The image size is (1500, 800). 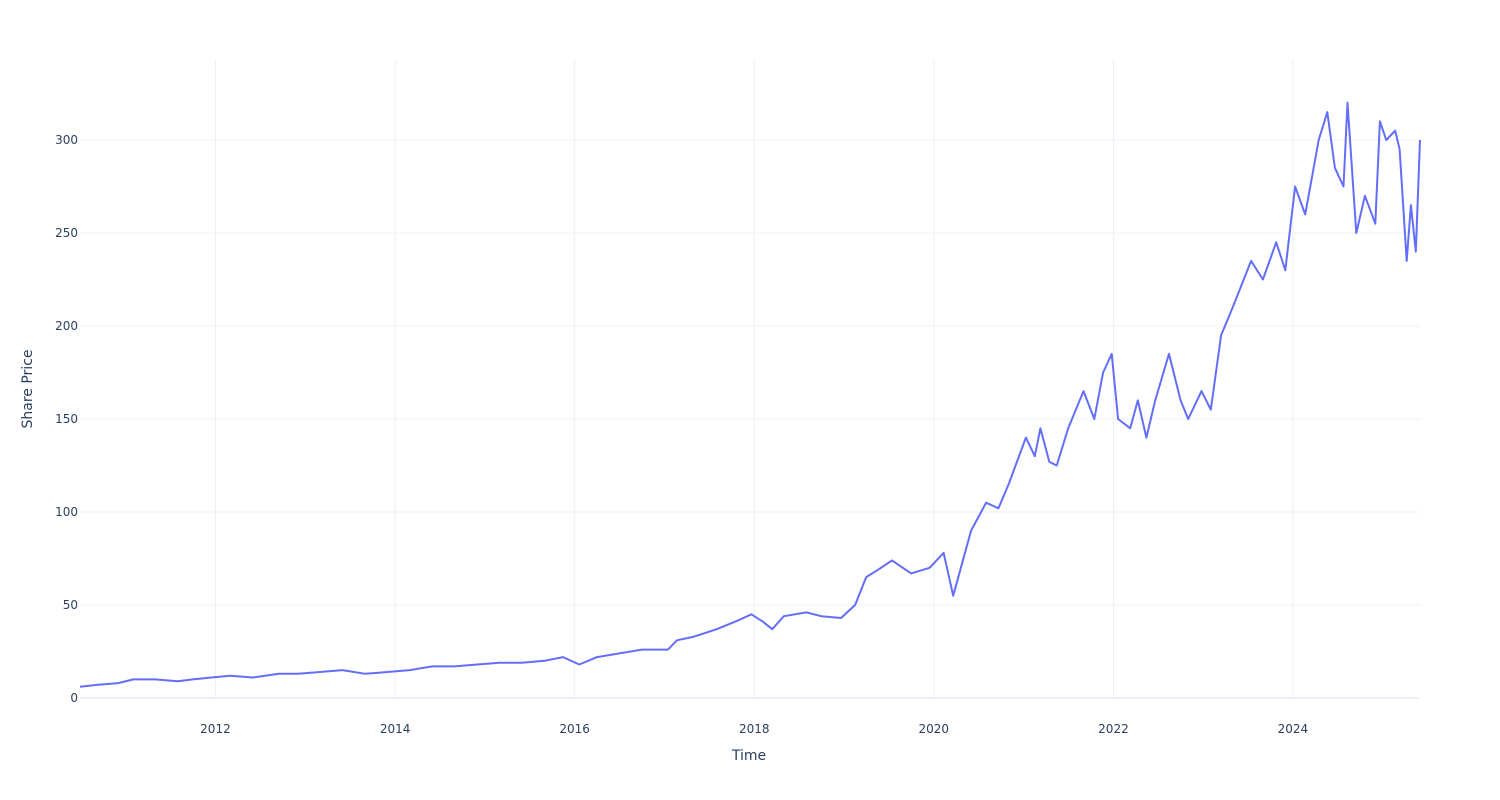 I want to click on y-tick-label: 250, so click(x=66, y=233).